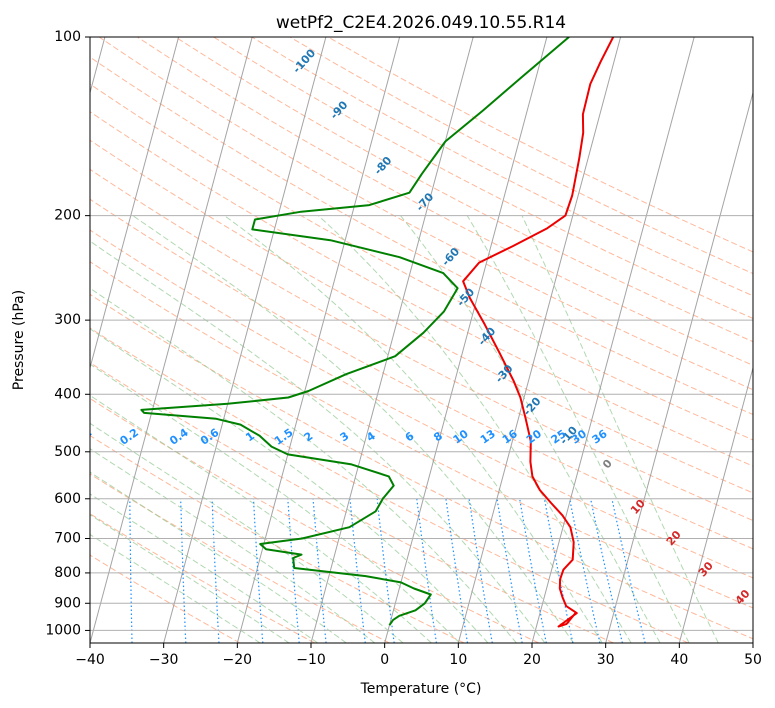 Image resolution: width=775 pixels, height=708 pixels. I want to click on y-axis: 100 200 300 400 500 600 700 800 900 1000, so click(67, 333).